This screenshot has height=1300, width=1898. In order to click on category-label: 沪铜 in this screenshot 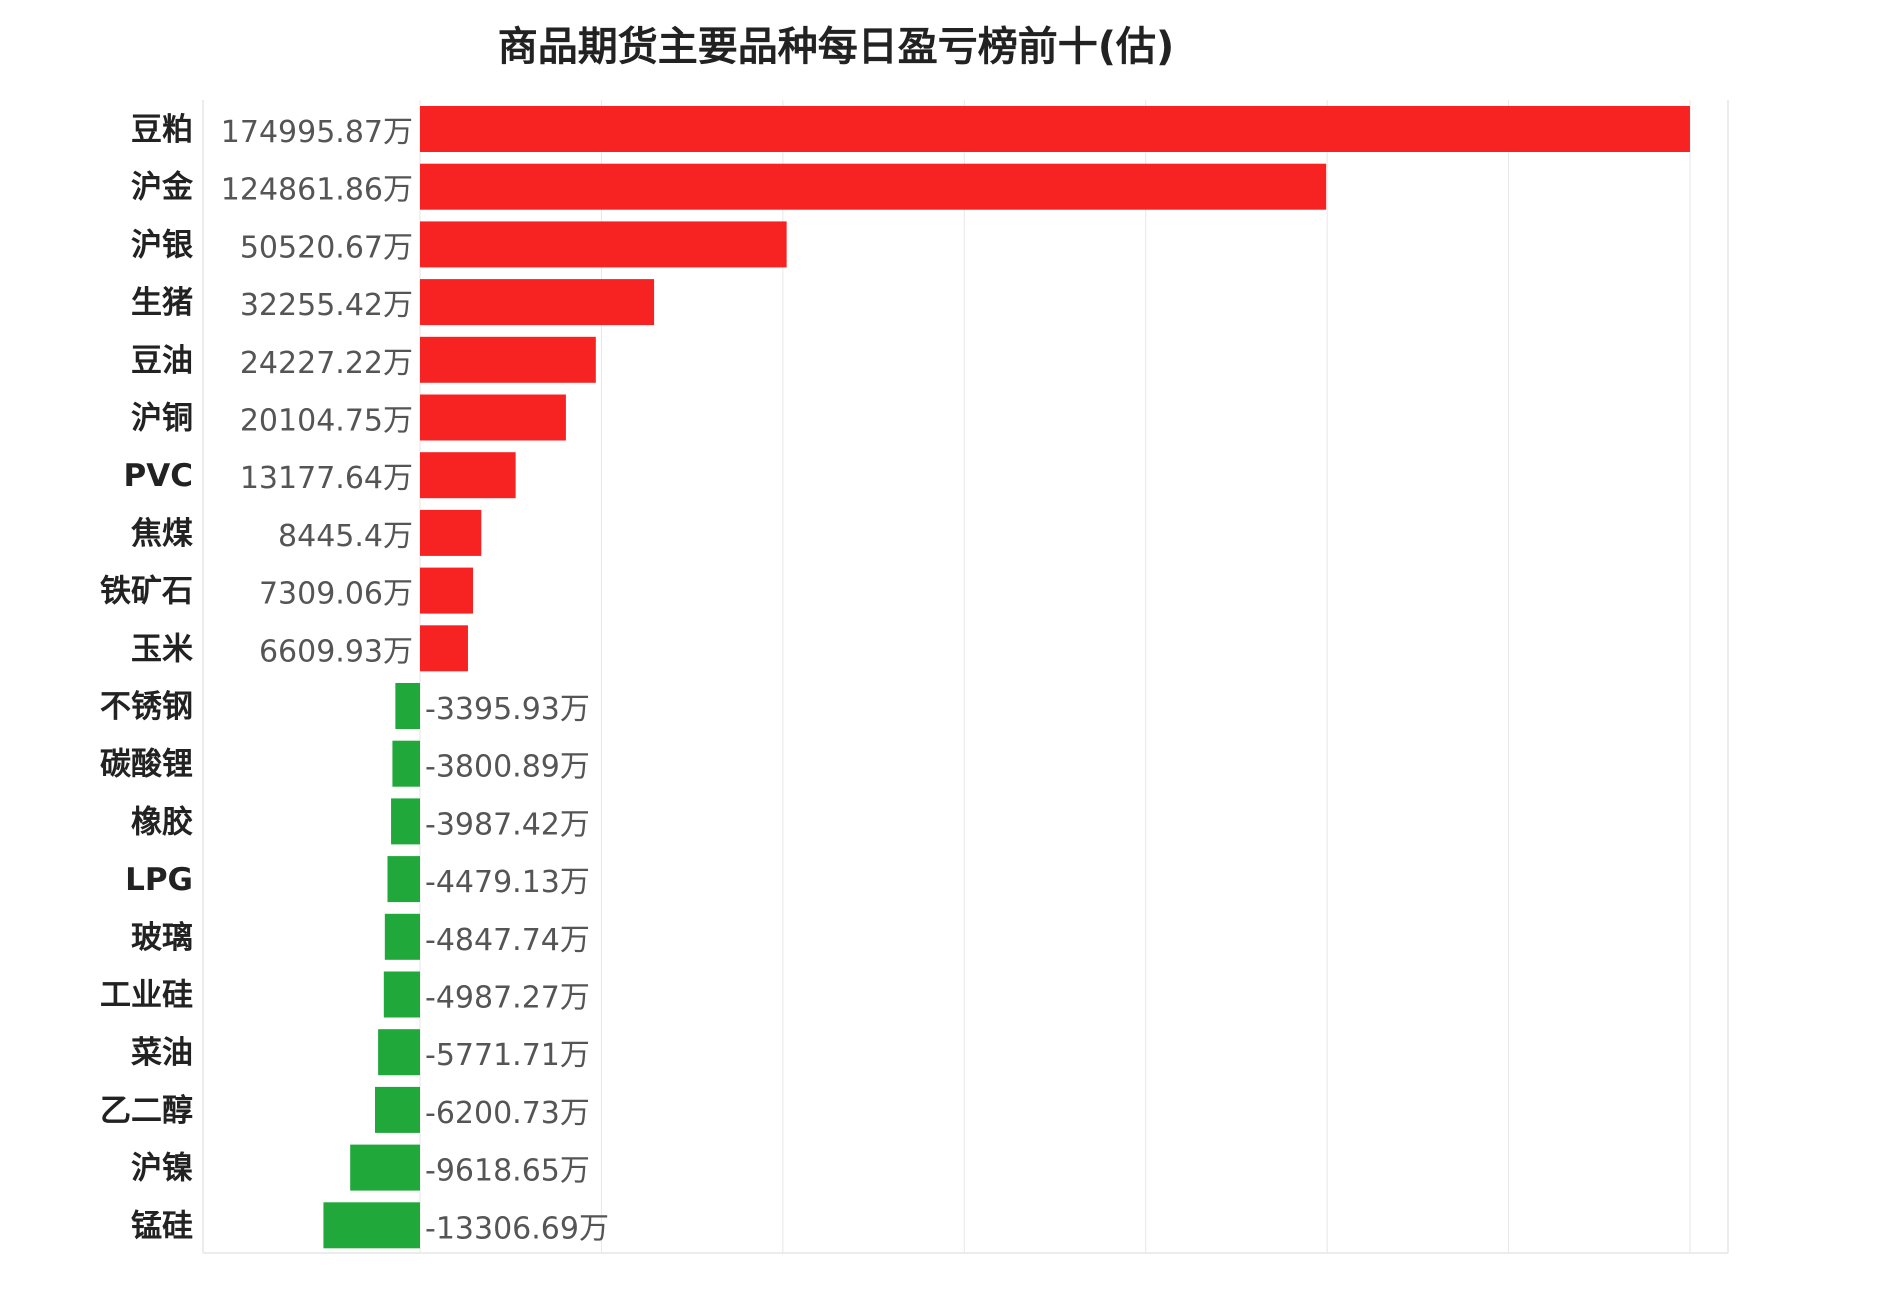, I will do `click(162, 419)`.